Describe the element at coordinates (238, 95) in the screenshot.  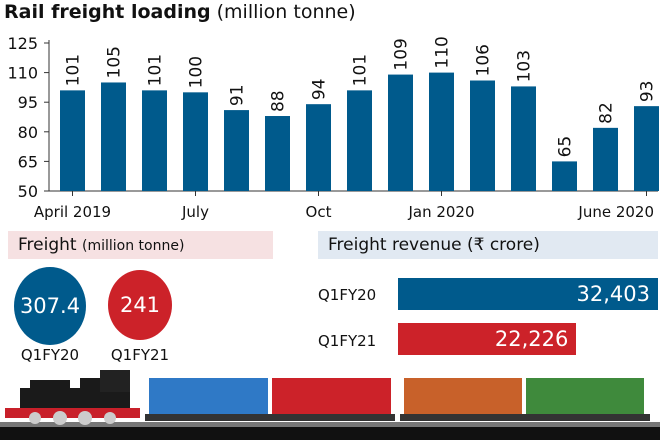
I see `data-label: 91` at that location.